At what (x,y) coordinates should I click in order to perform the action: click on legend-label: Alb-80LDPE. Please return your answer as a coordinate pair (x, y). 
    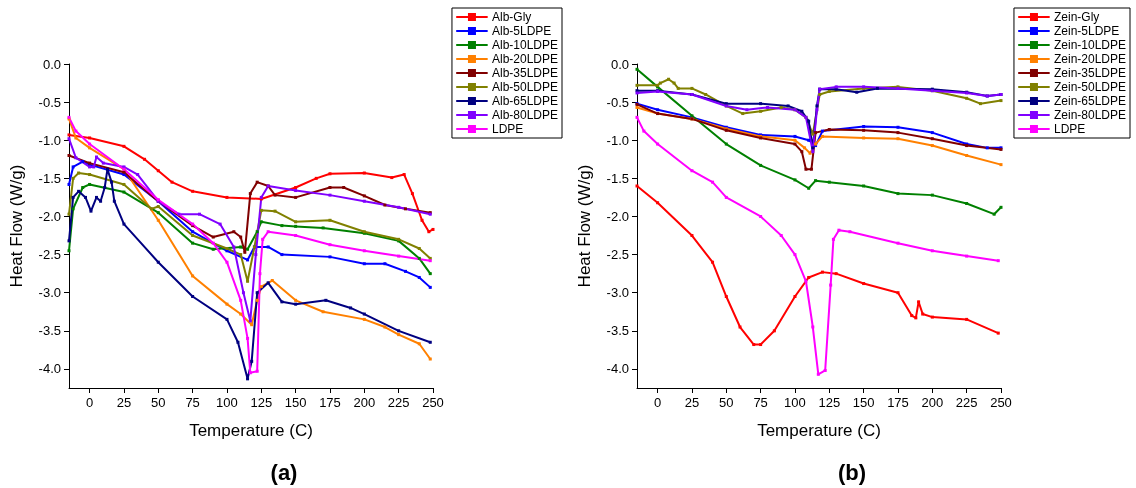
    Looking at the image, I should click on (525, 115).